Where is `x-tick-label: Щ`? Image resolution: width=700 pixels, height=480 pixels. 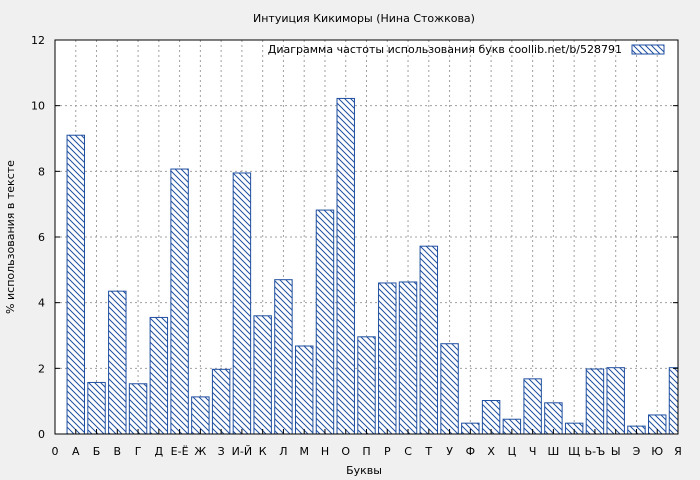 x-tick-label: Щ is located at coordinates (574, 451).